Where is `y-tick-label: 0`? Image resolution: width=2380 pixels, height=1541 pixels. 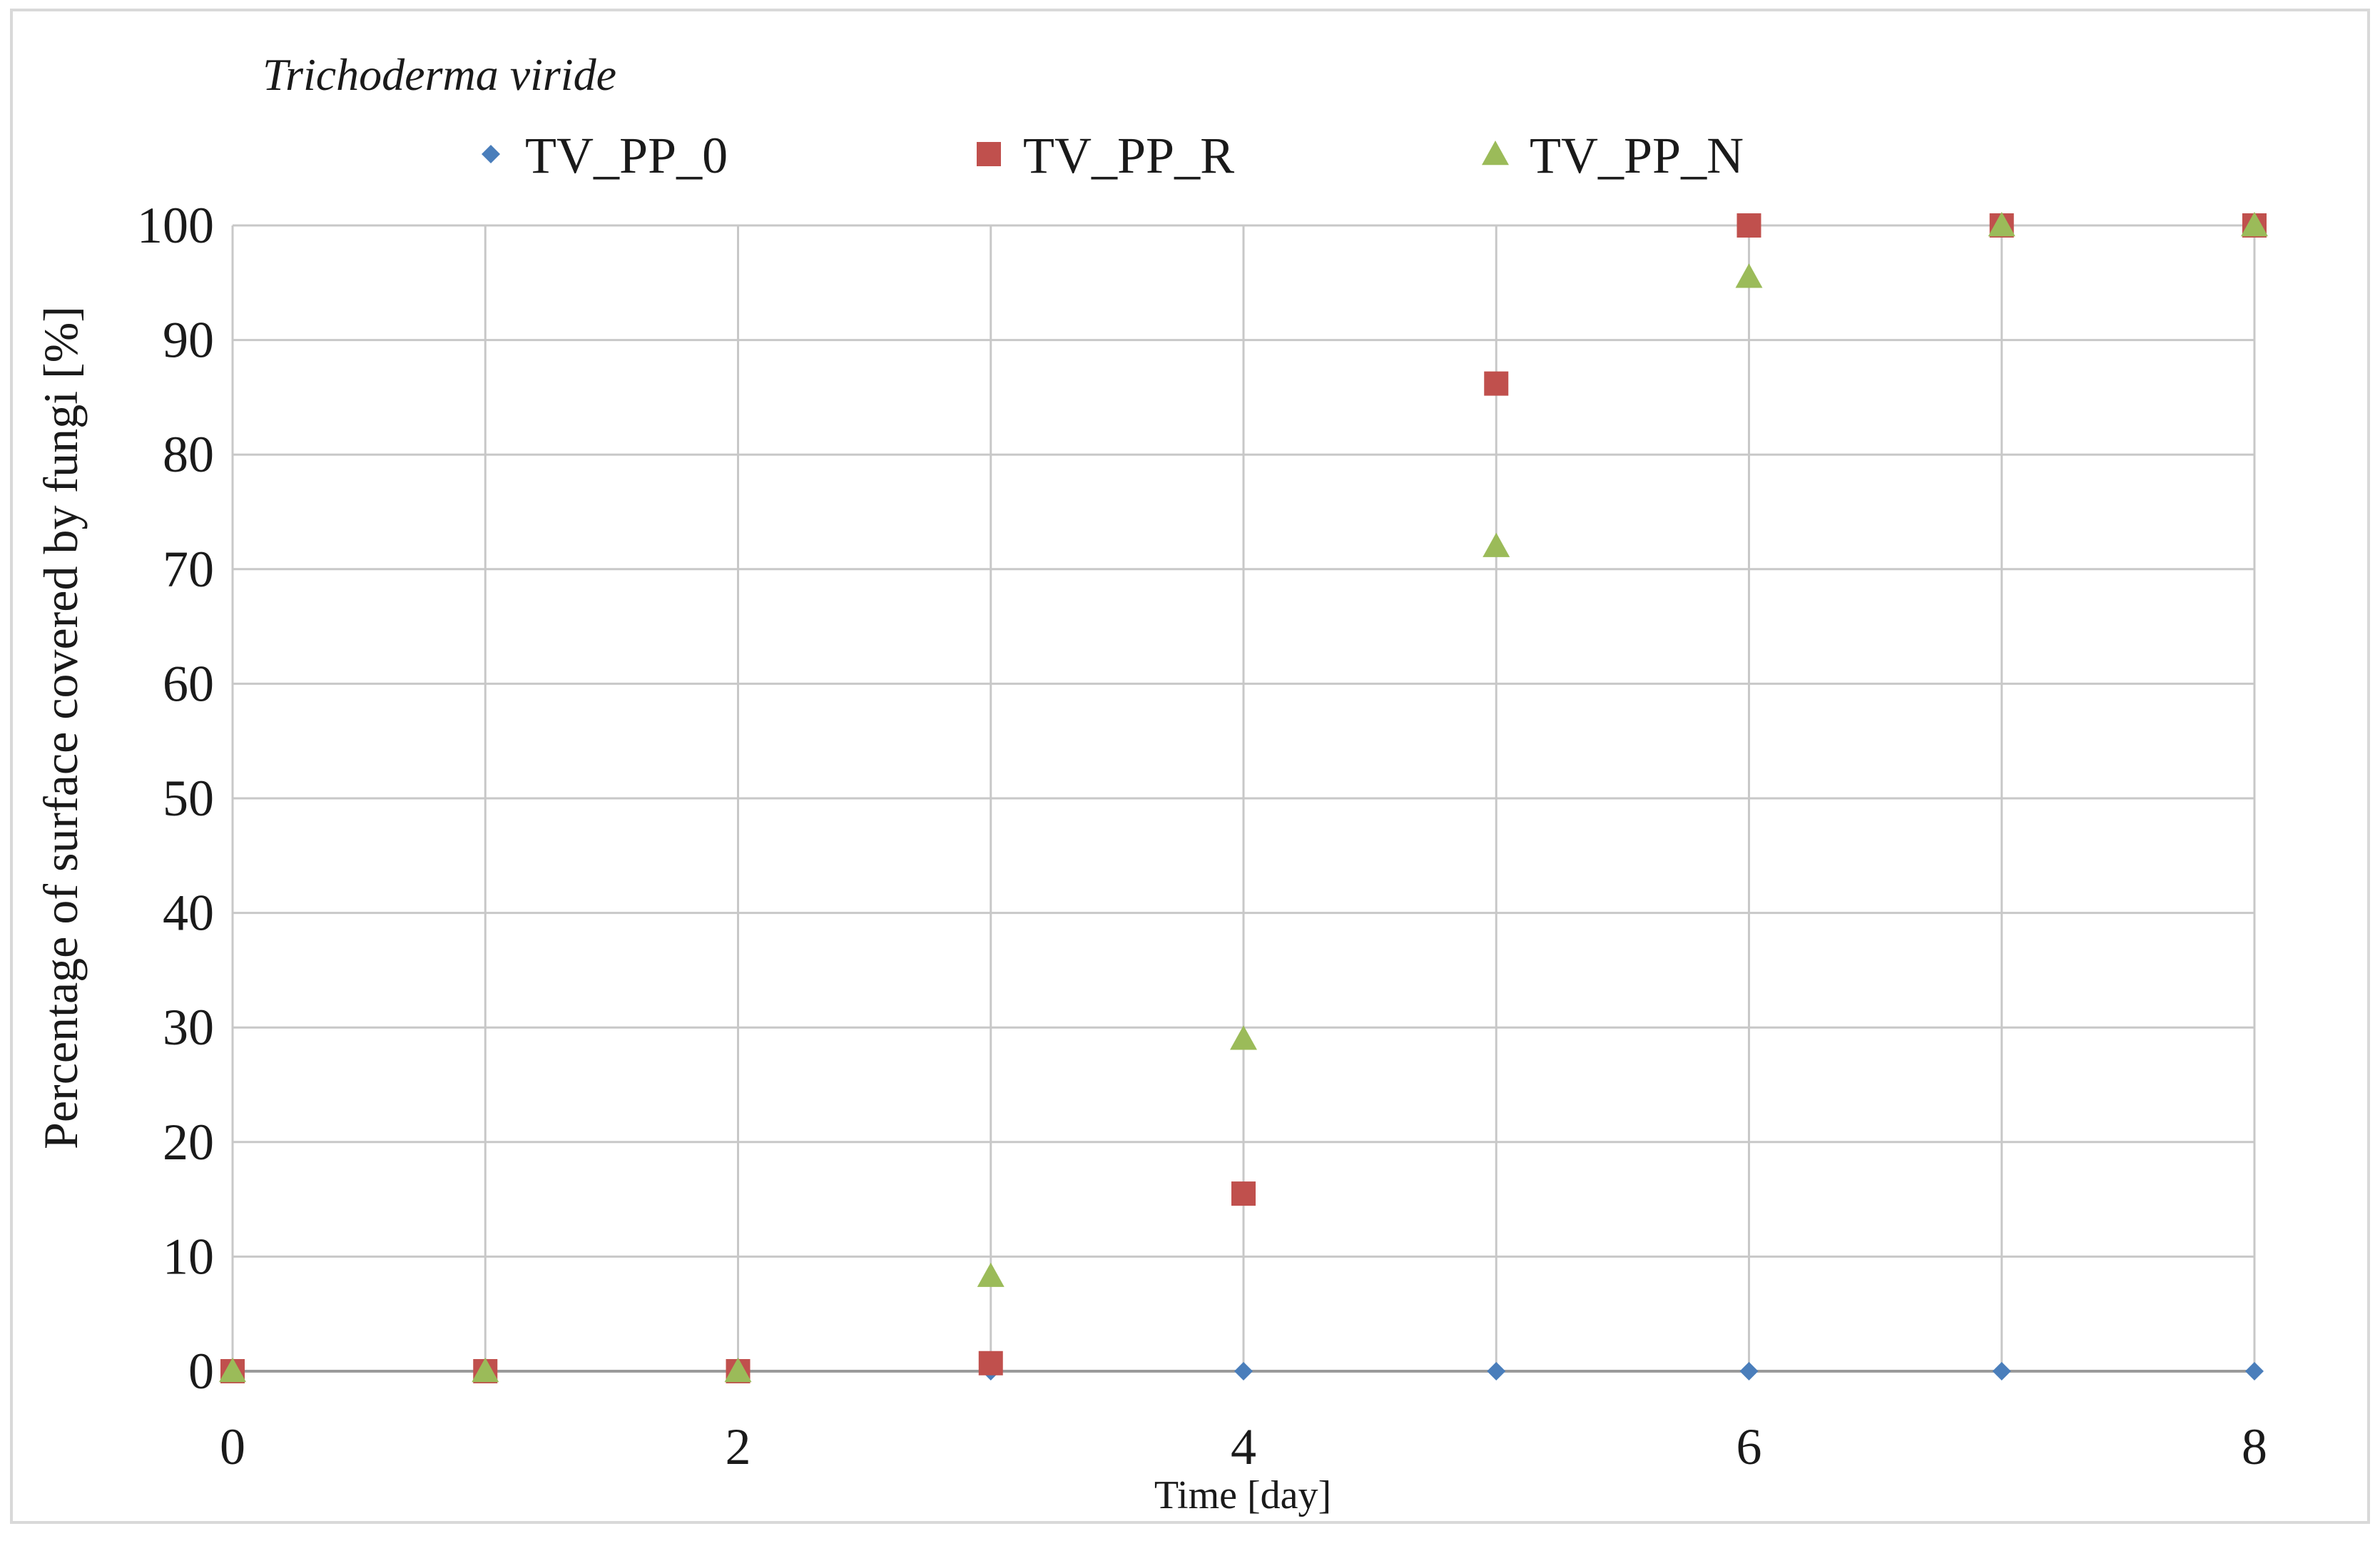 y-tick-label: 0 is located at coordinates (201, 1371).